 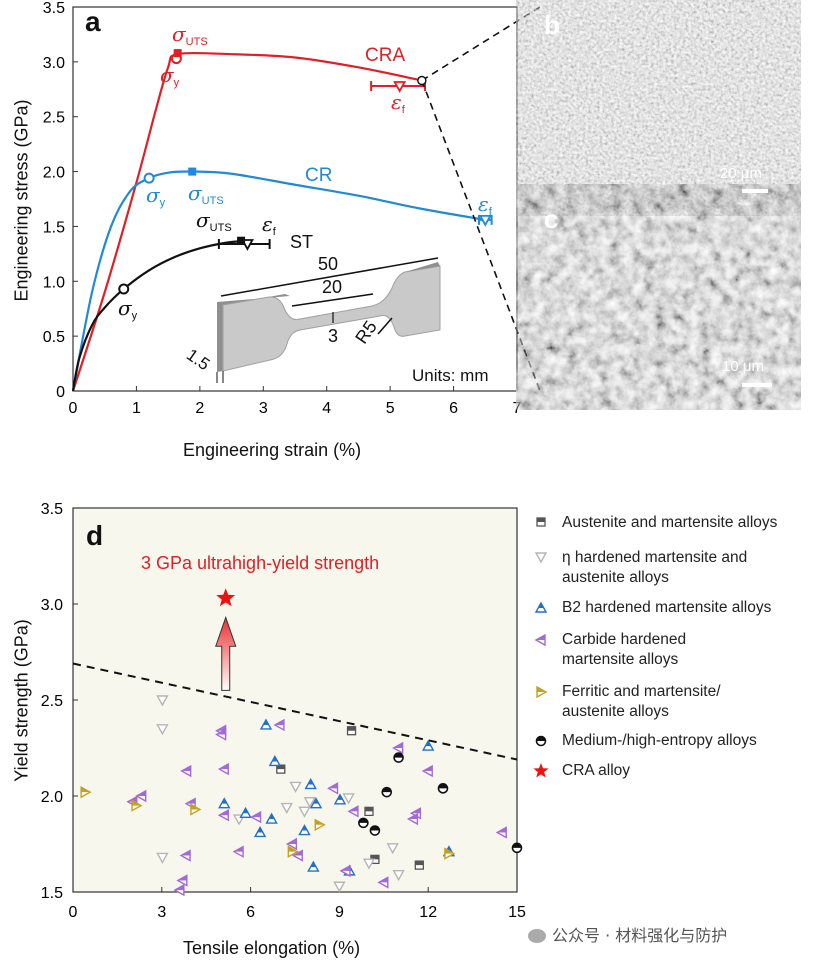 I want to click on legend-item-austenite: Austenite and martensite alloys, so click(x=670, y=522).